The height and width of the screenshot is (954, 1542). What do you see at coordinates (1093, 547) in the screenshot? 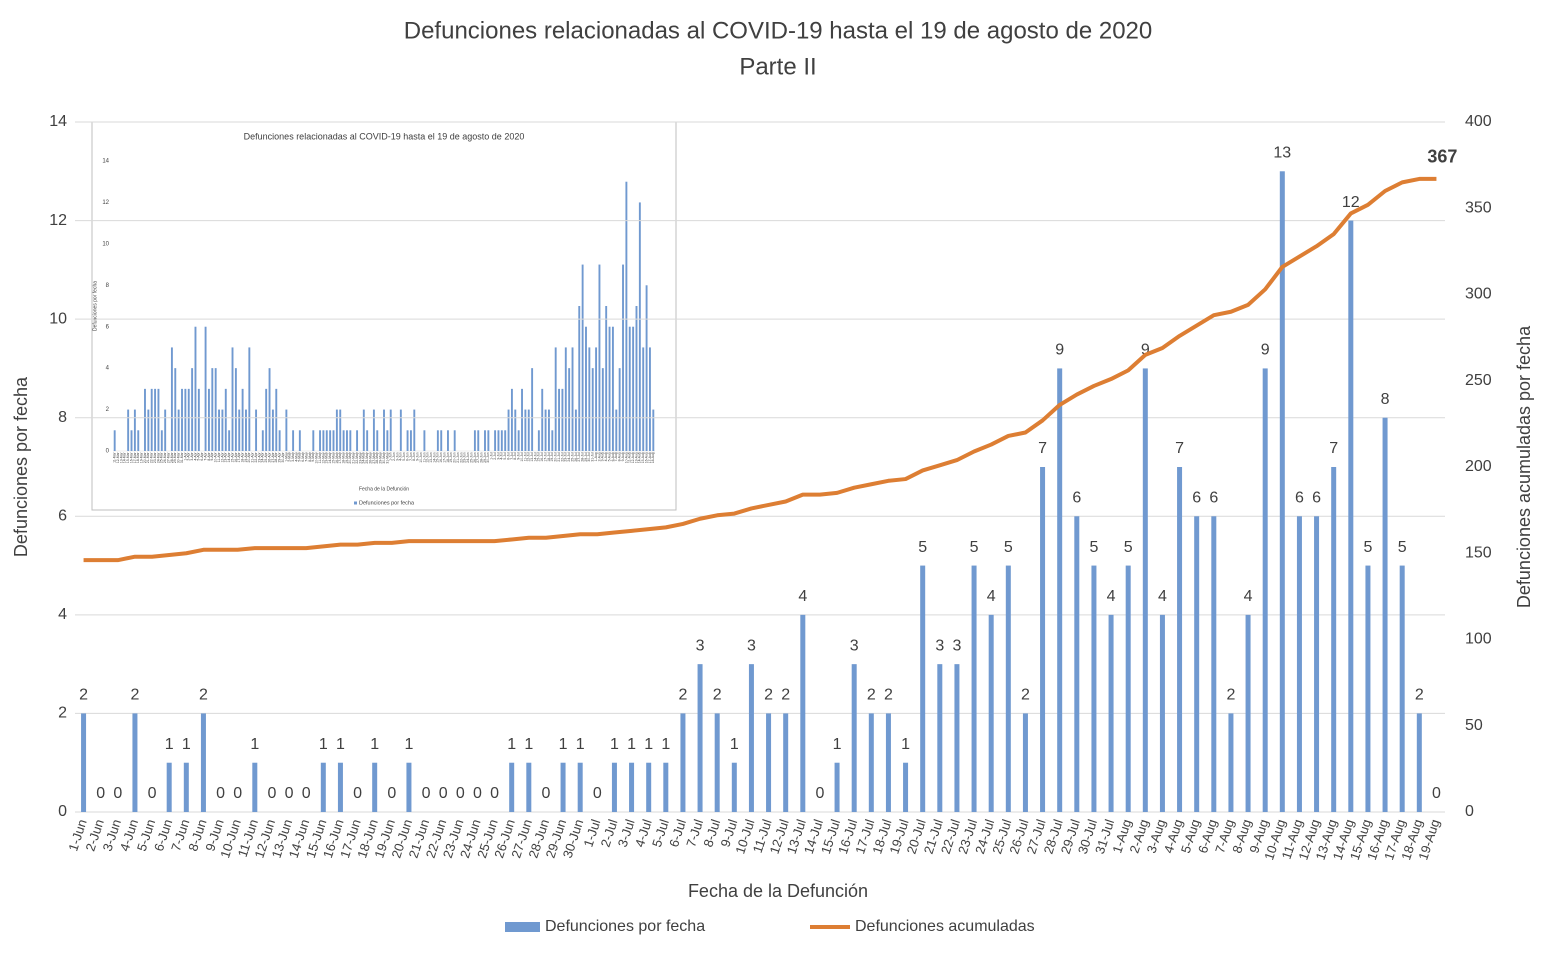
I see `bar-value-label: 5` at bounding box center [1093, 547].